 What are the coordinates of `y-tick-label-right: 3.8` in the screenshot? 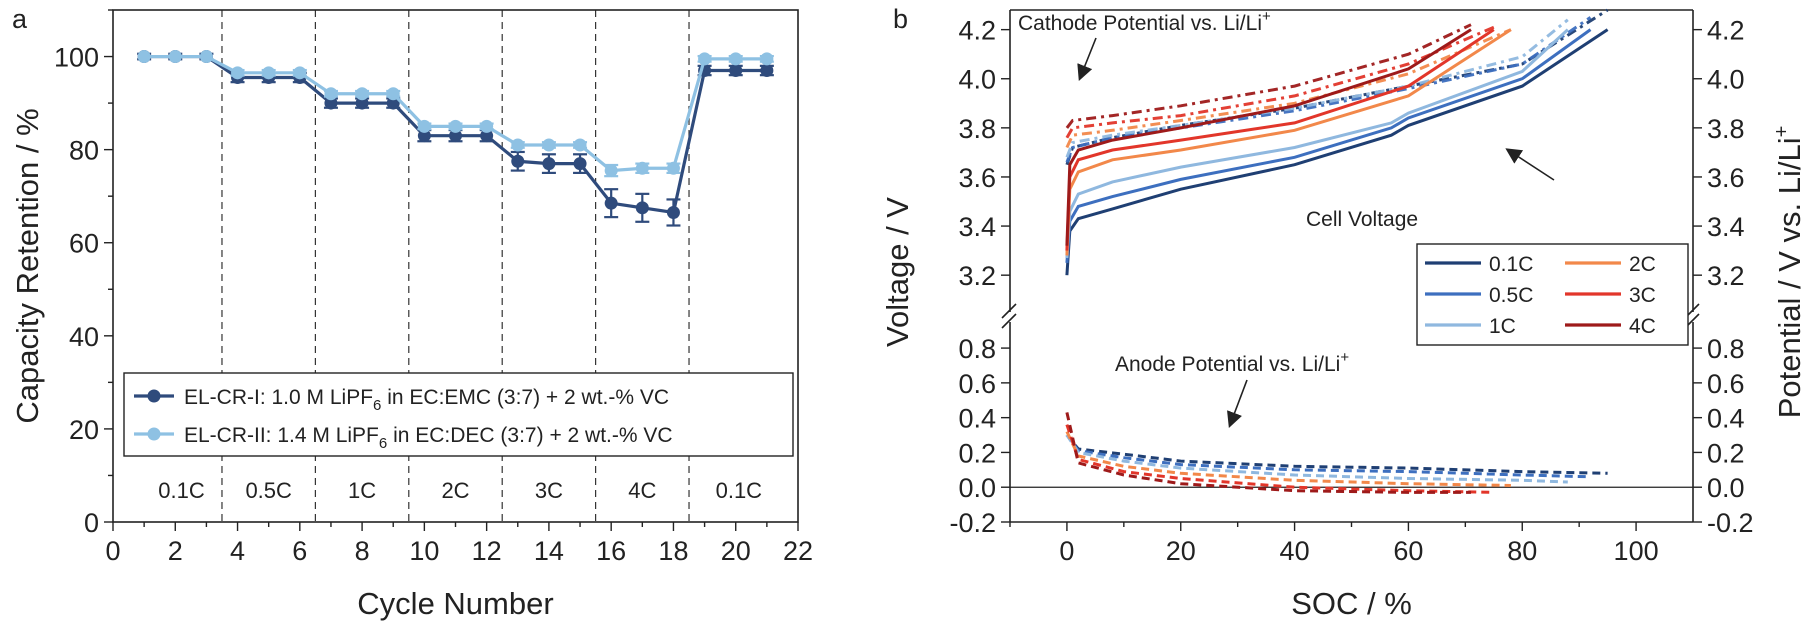 It's located at (1726, 129).